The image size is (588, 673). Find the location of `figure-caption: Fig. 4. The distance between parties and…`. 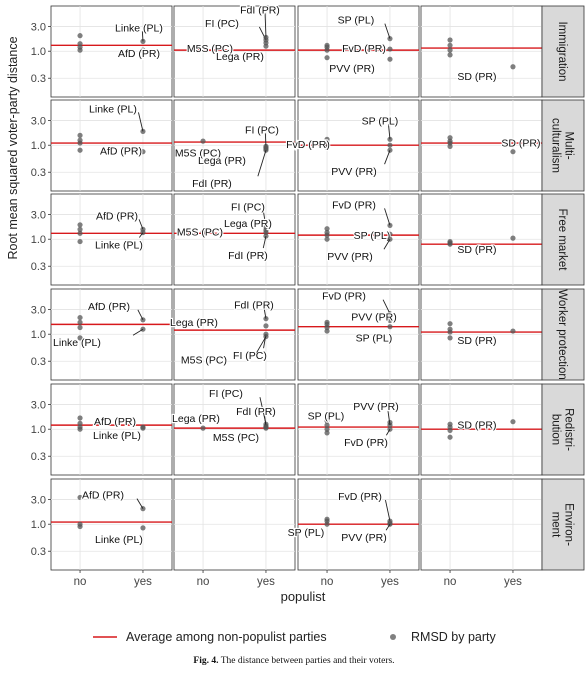

figure-caption: Fig. 4. The distance between parties and… is located at coordinates (294, 661).